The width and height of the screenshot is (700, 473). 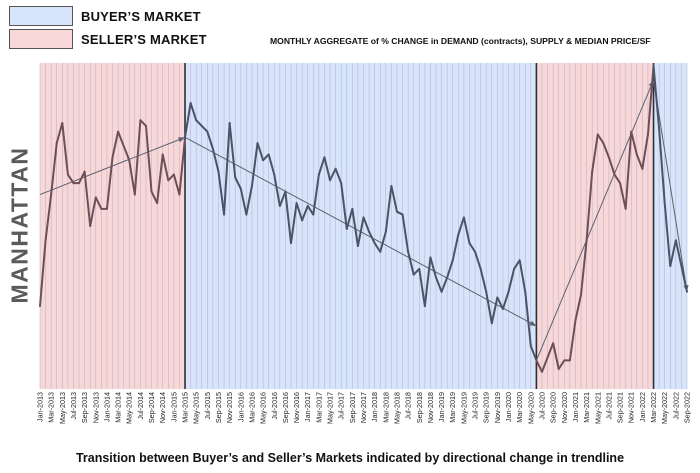 What do you see at coordinates (553, 407) in the screenshot?
I see `x-tick-label: Sep-2020` at bounding box center [553, 407].